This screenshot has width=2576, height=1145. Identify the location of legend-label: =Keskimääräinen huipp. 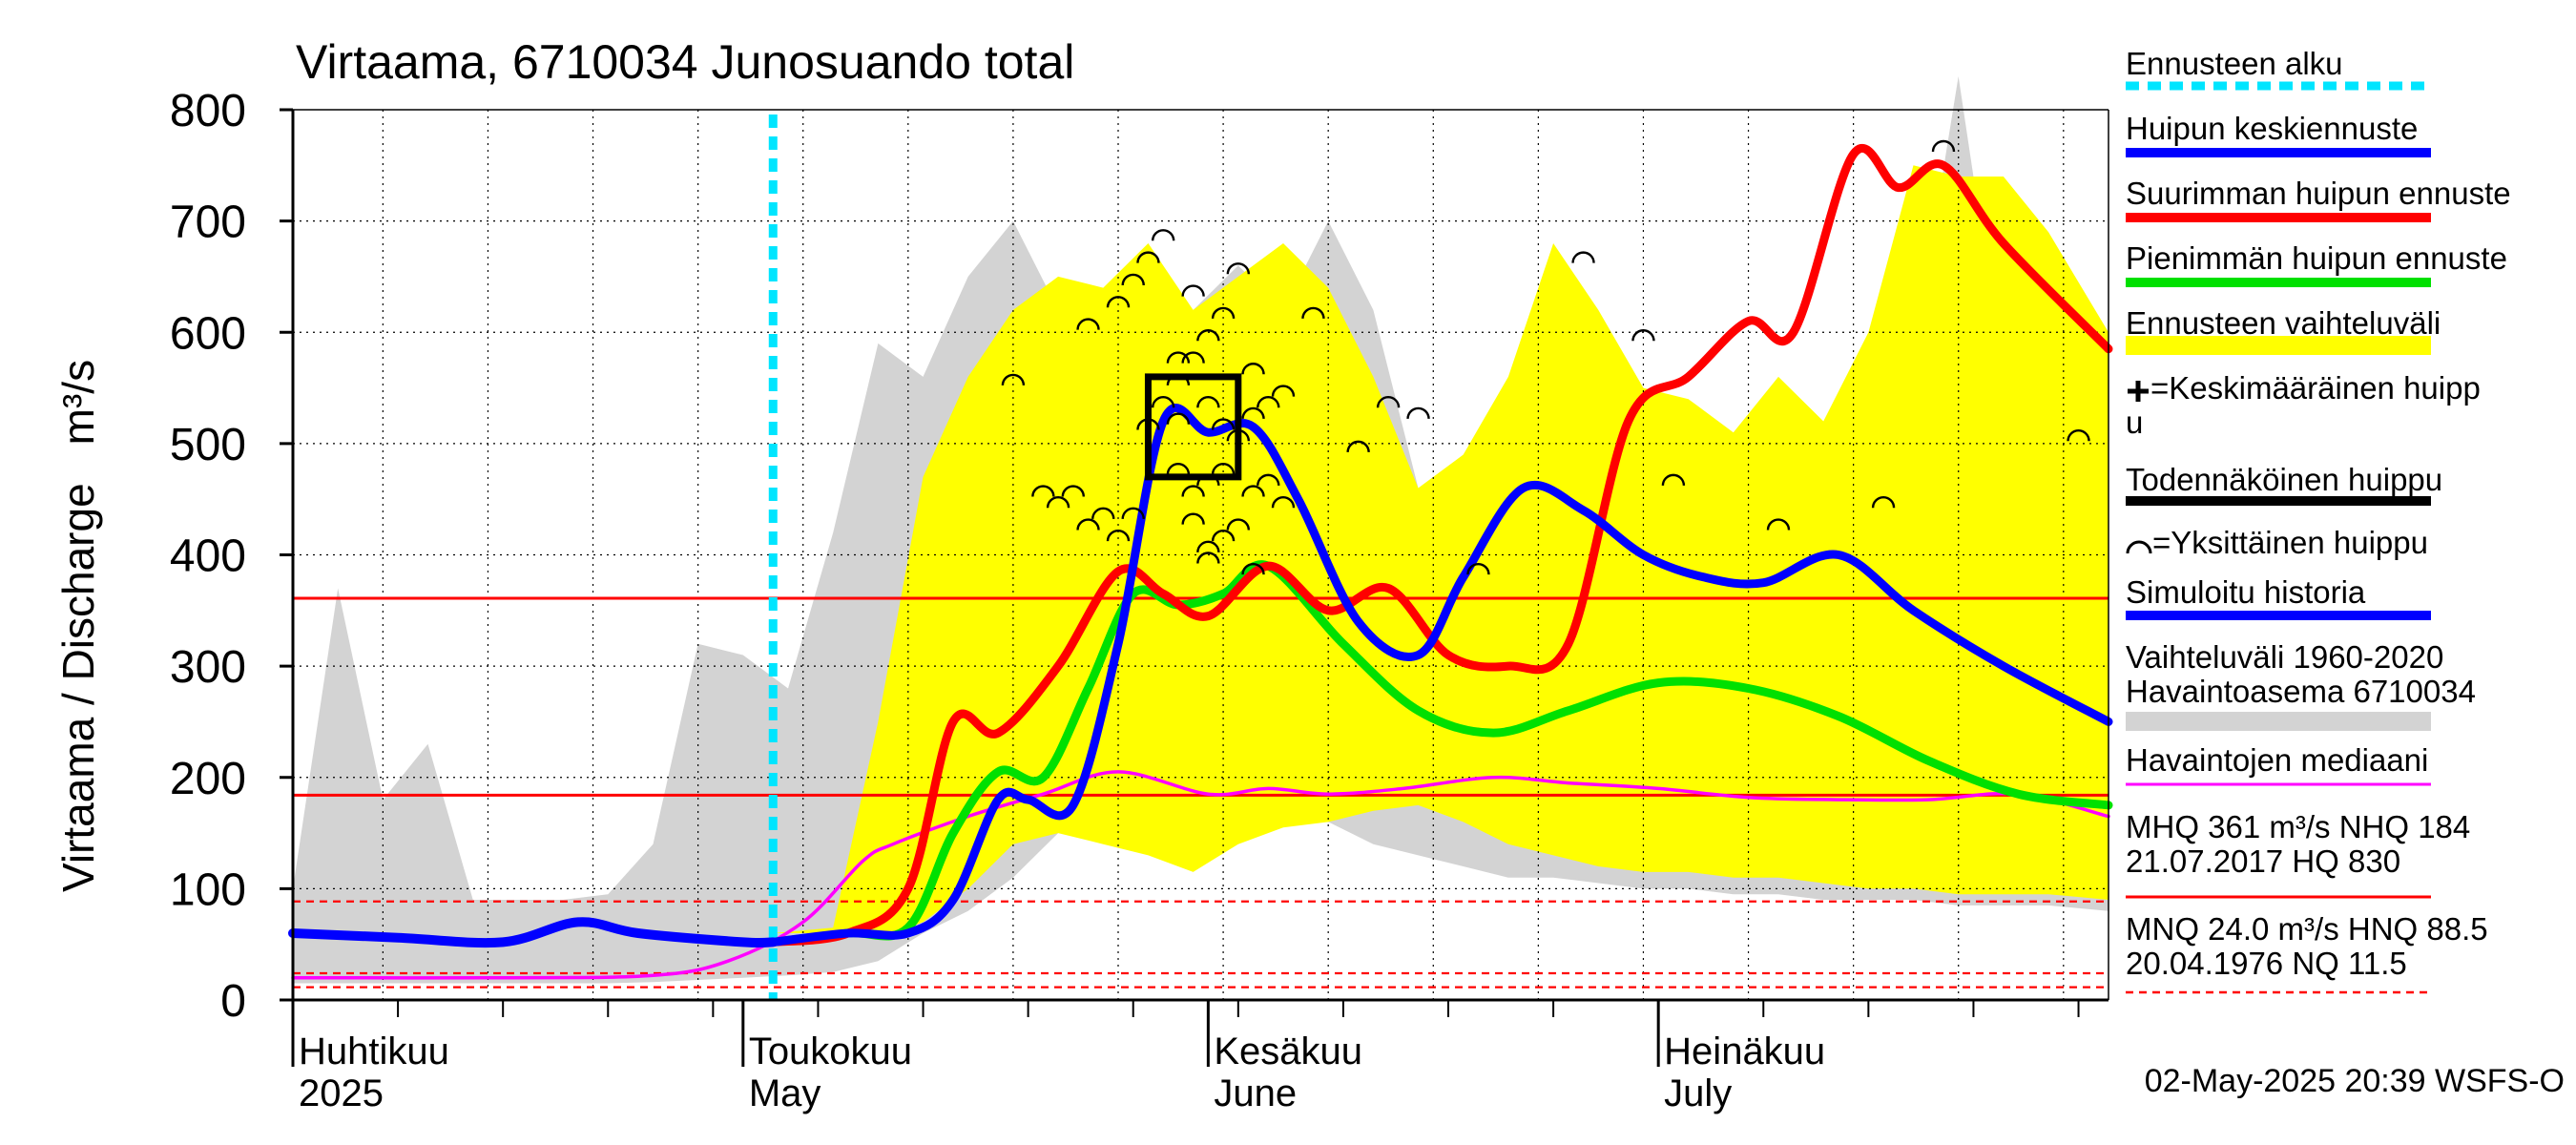
(2315, 388).